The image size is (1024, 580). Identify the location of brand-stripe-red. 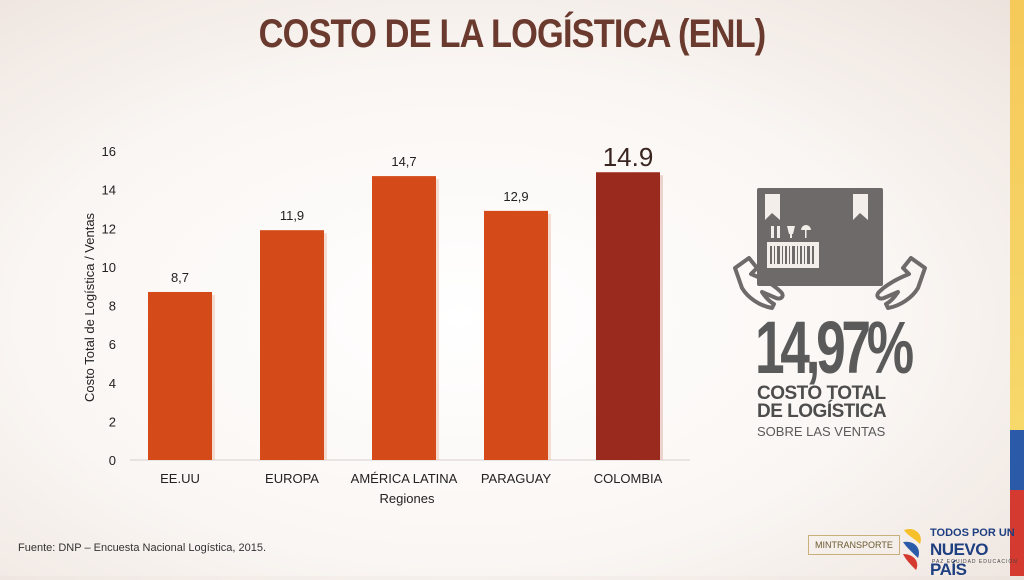
(1017, 533).